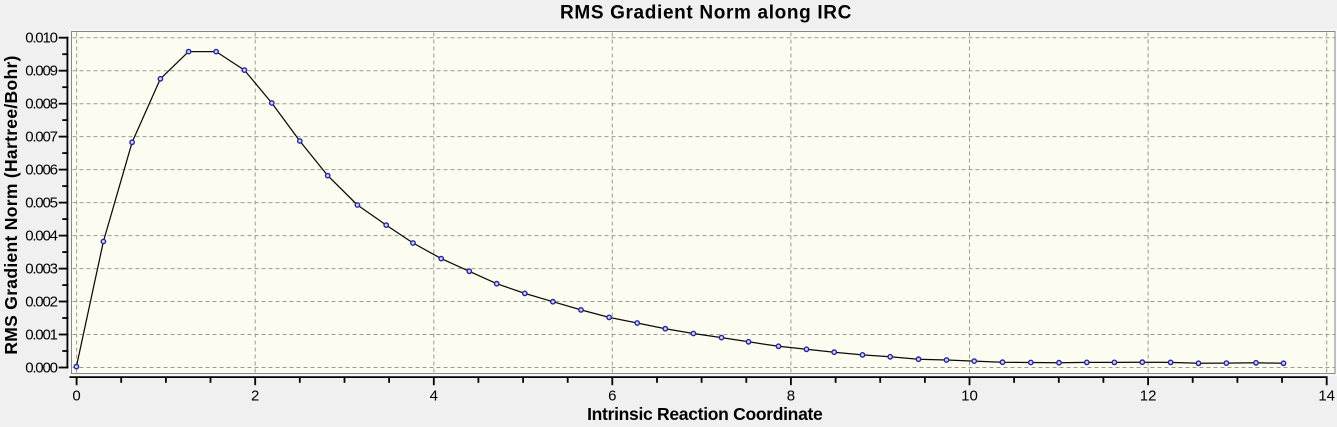 This screenshot has width=1337, height=427. Describe the element at coordinates (41, 301) in the screenshot. I see `svg-text: 0.002` at that location.